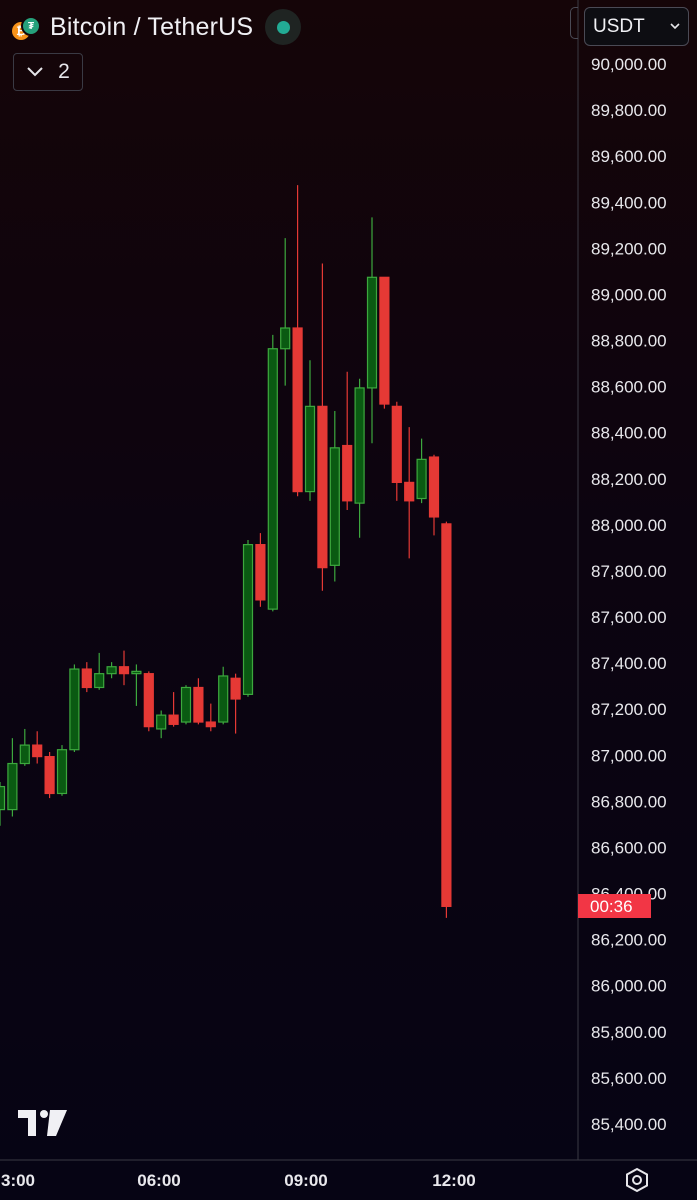 The width and height of the screenshot is (697, 1200). What do you see at coordinates (629, 617) in the screenshot?
I see `price-tick-label: 87,600.00` at bounding box center [629, 617].